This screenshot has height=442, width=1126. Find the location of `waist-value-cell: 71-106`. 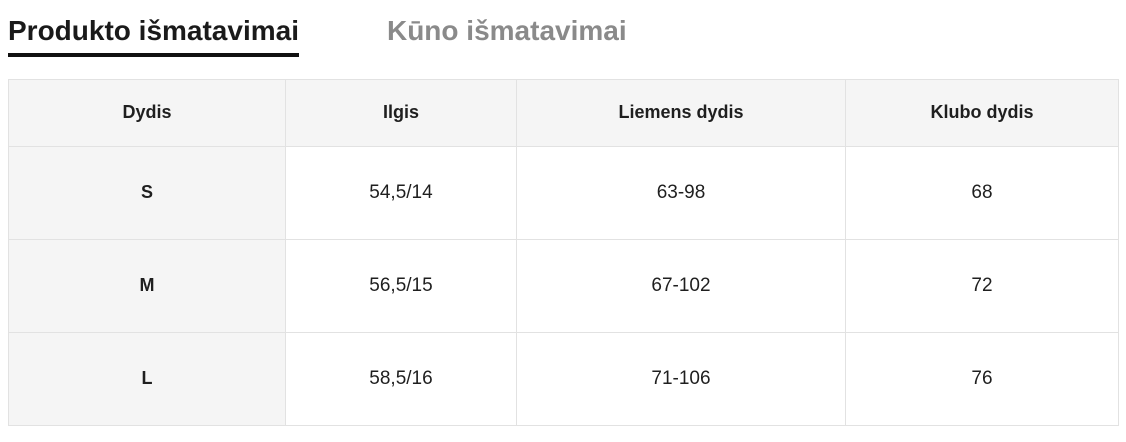

waist-value-cell: 71-106 is located at coordinates (681, 378).